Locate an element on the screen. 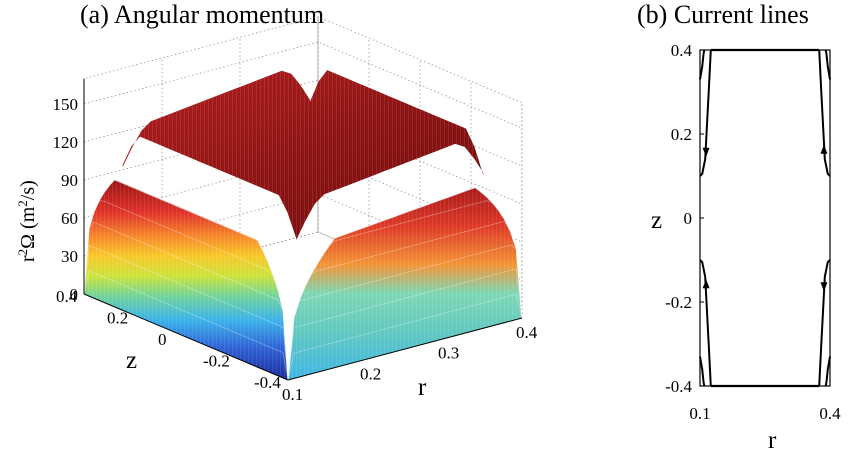 Image resolution: width=857 pixels, height=453 pixels. axis-z is located at coordinates (186, 337).